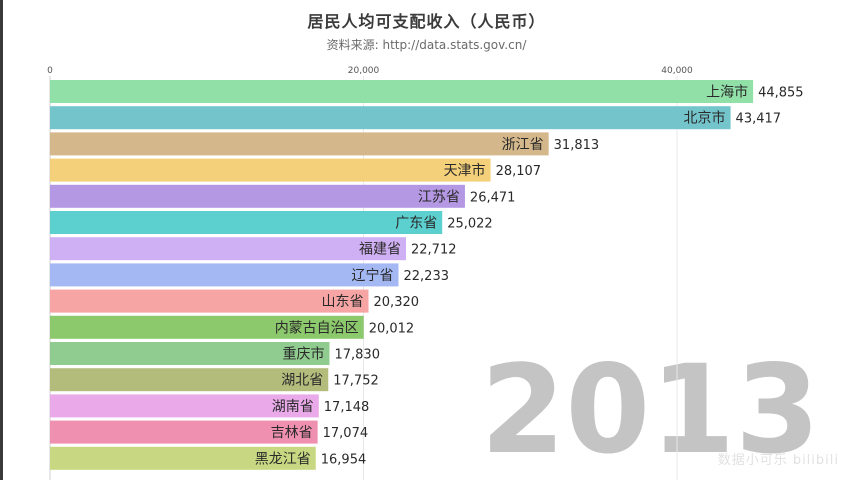 Image resolution: width=853 pixels, height=480 pixels. What do you see at coordinates (426, 21) in the screenshot?
I see `chart-title: 居民人均可支配收入（人民币）` at bounding box center [426, 21].